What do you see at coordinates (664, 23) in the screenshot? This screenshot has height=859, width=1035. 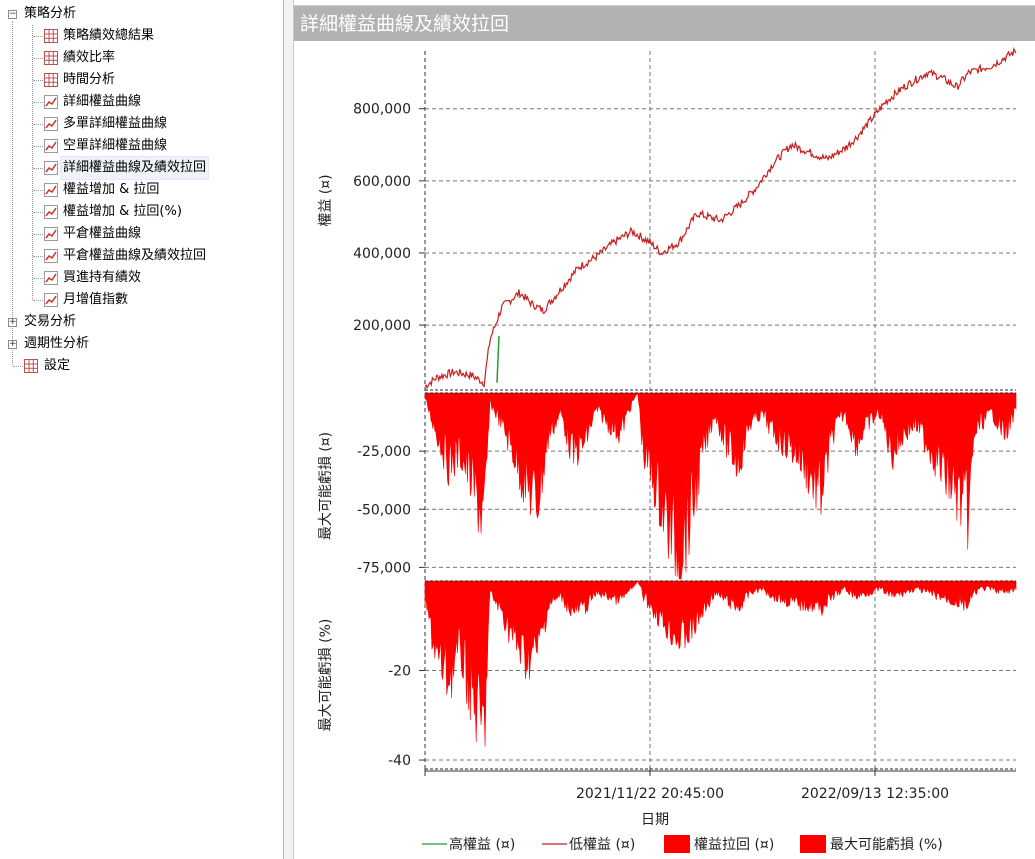 I see `panel-title: 詳細權益曲線及績效拉回` at bounding box center [664, 23].